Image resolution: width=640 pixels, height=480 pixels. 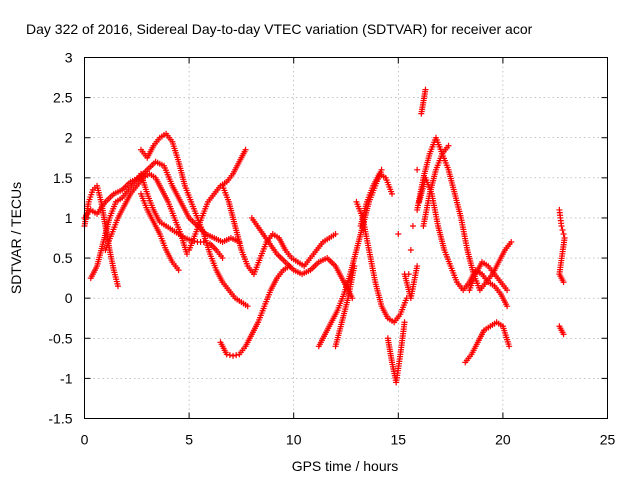 What do you see at coordinates (189, 440) in the screenshot?
I see `x-tick-label: 5` at bounding box center [189, 440].